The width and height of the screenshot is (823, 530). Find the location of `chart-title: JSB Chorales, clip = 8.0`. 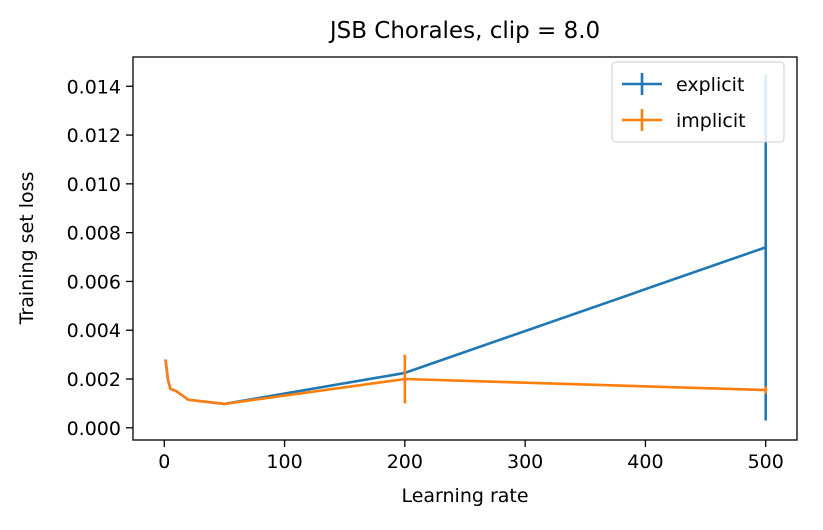

chart-title: JSB Chorales, clip = 8.0 is located at coordinates (464, 31).